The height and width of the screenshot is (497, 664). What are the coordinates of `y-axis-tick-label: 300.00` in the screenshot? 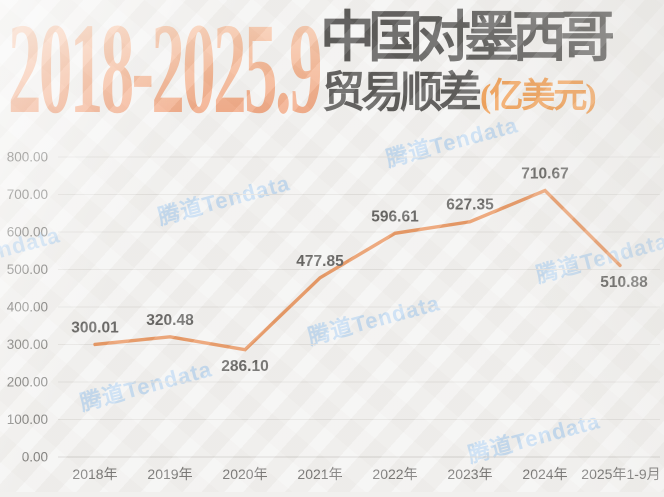 It's located at (27, 344).